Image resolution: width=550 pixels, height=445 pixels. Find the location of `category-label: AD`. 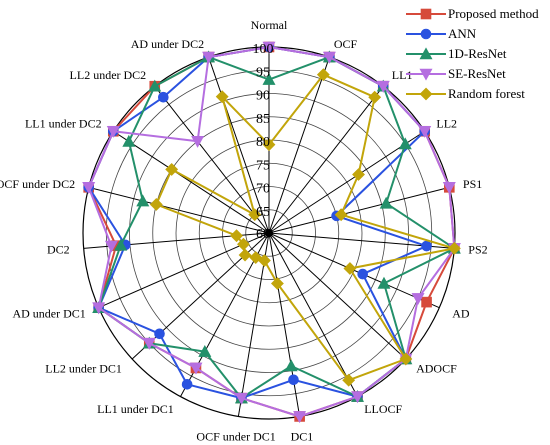

category-label: AD is located at coordinates (461, 313).